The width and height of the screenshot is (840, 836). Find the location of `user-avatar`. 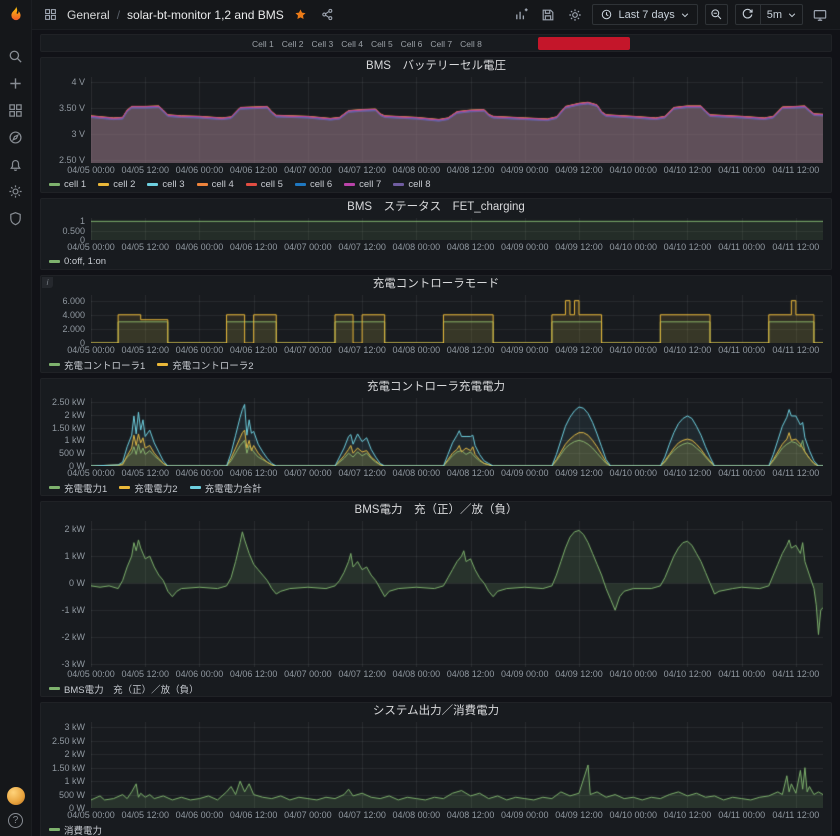

user-avatar is located at coordinates (15, 796).